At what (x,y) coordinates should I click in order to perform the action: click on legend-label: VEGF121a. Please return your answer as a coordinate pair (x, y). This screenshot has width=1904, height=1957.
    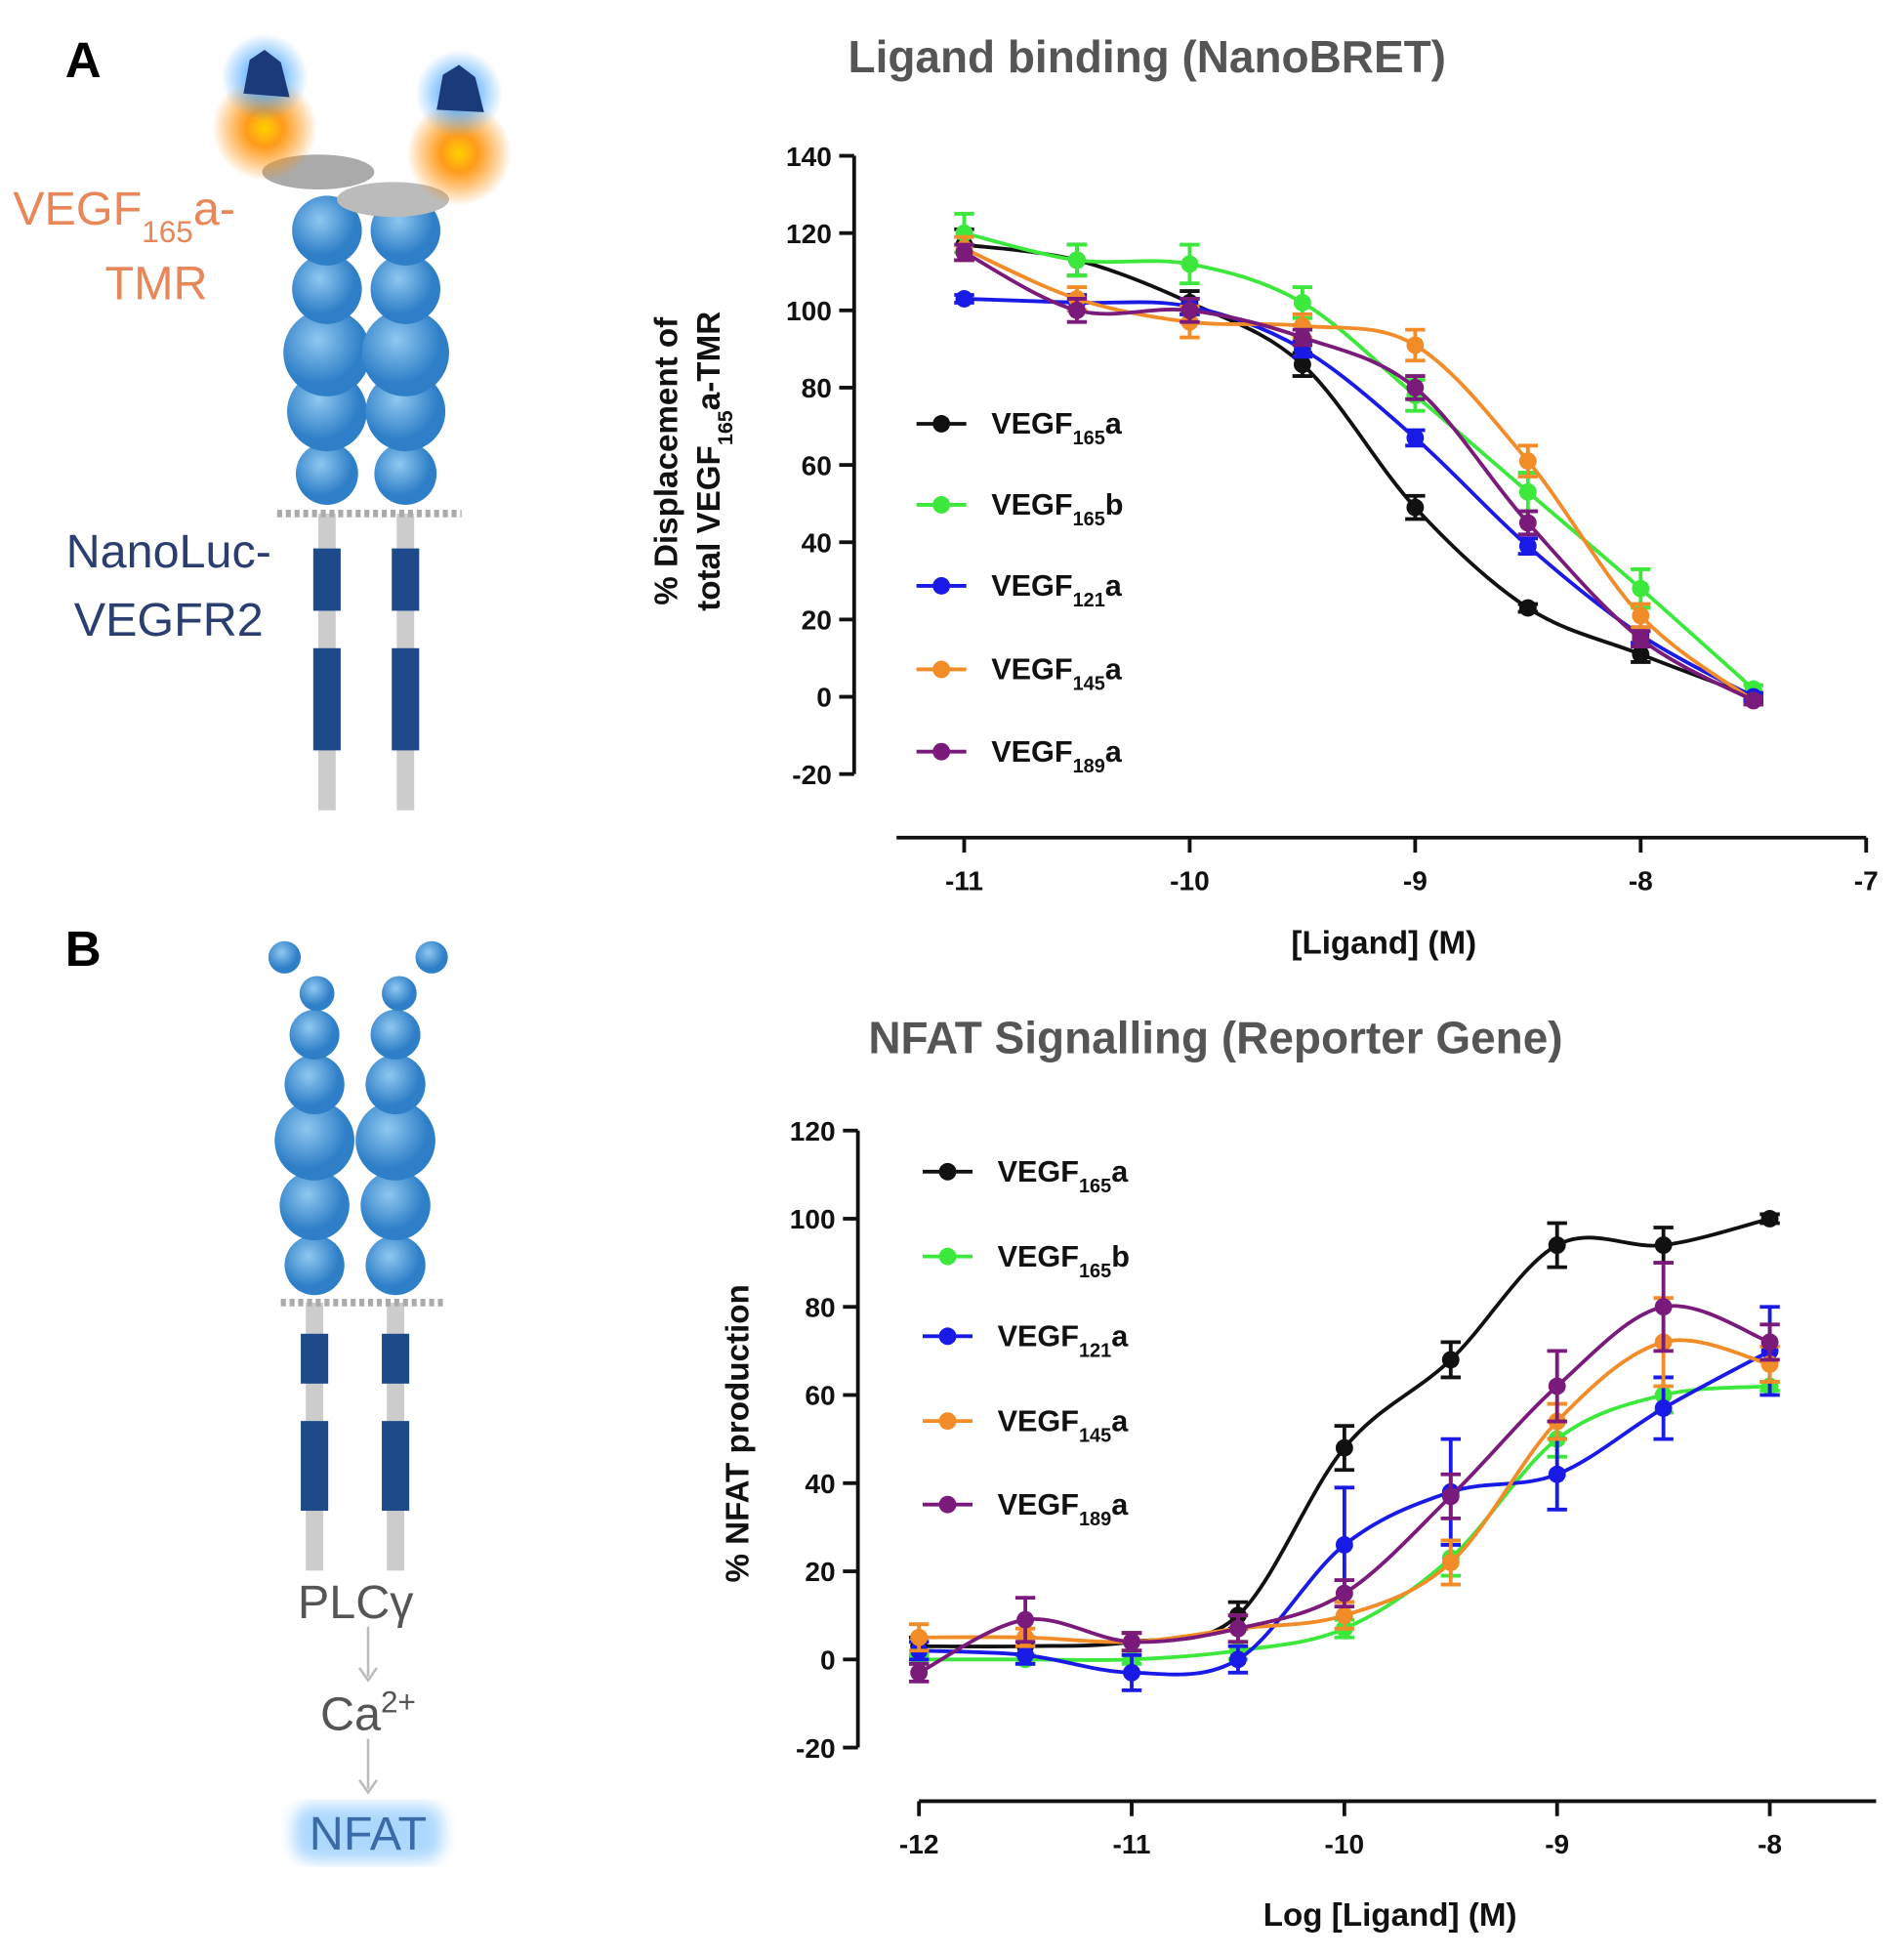
    Looking at the image, I should click on (1057, 590).